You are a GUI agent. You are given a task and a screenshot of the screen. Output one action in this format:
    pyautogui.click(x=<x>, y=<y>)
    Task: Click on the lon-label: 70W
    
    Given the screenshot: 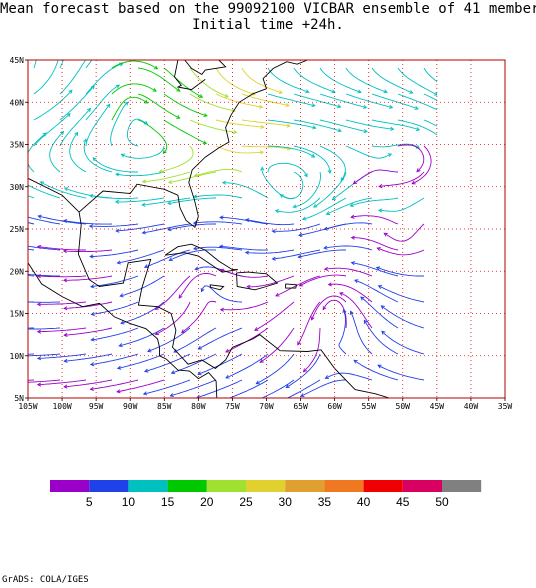 What is the action you would take?
    pyautogui.click(x=266, y=406)
    